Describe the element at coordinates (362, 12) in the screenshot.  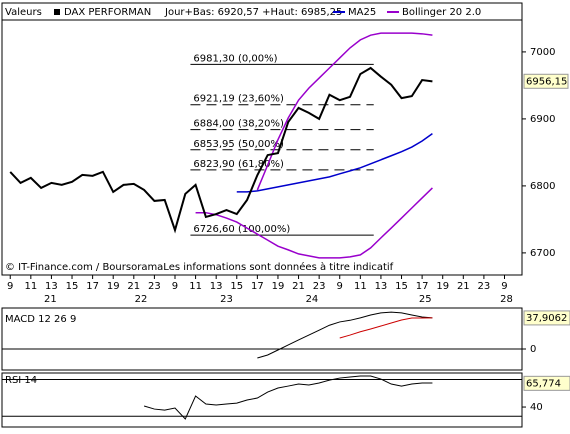
I see `legend-label: MA25` at that location.